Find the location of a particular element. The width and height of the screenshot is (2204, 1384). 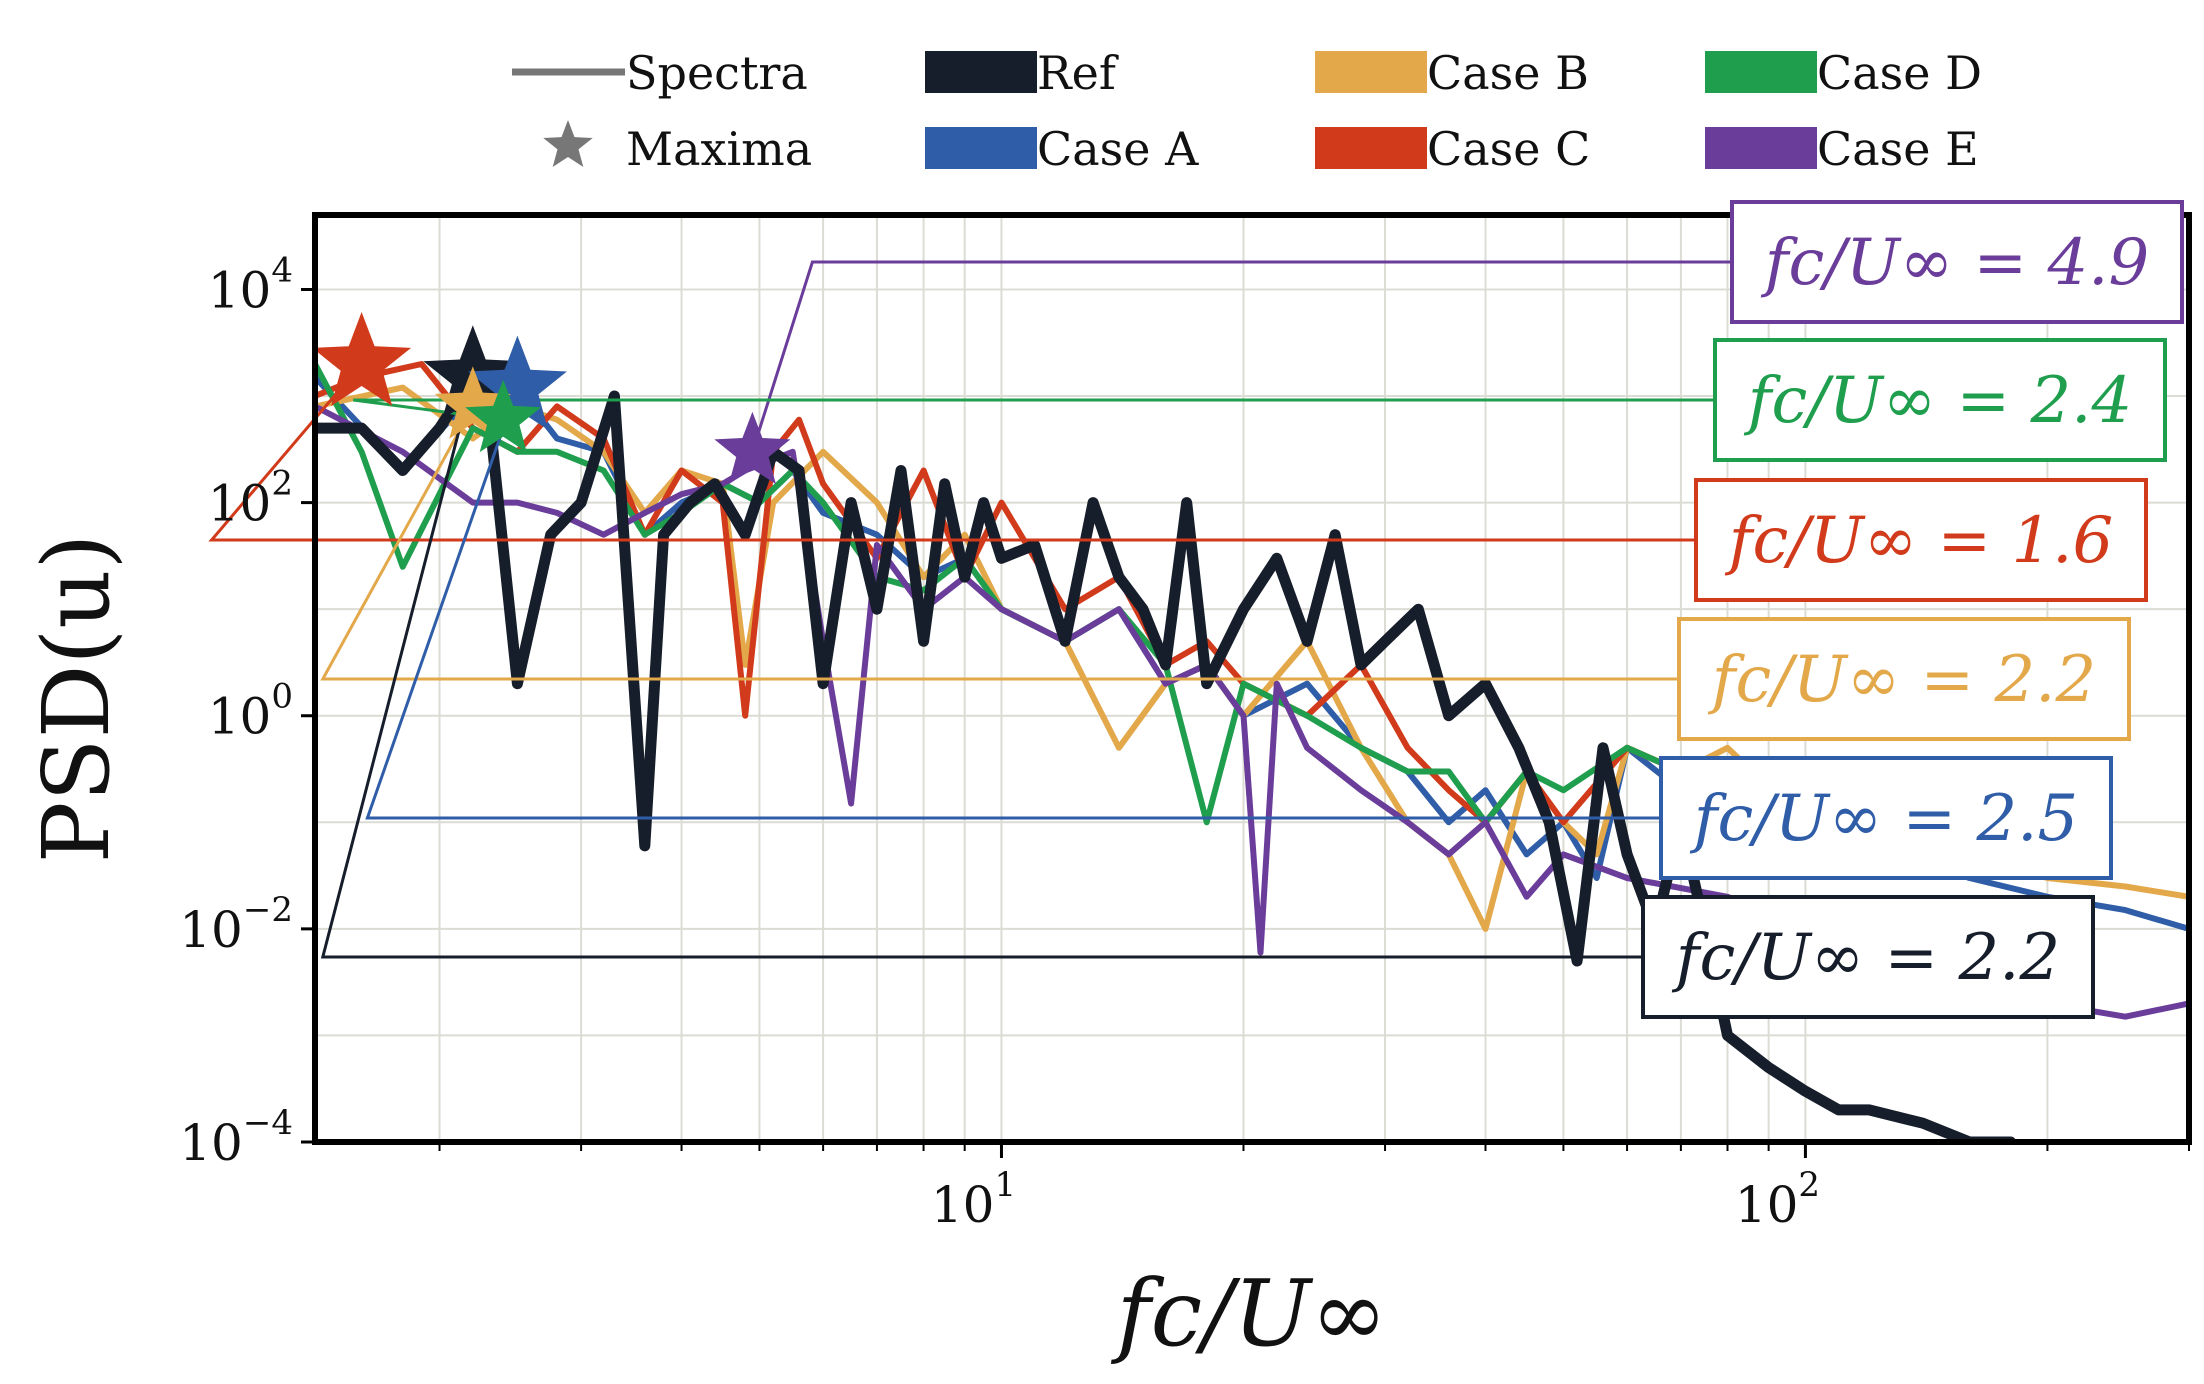

annotation-case-e: fc/U∞ = 4.9 is located at coordinates (1957, 262).